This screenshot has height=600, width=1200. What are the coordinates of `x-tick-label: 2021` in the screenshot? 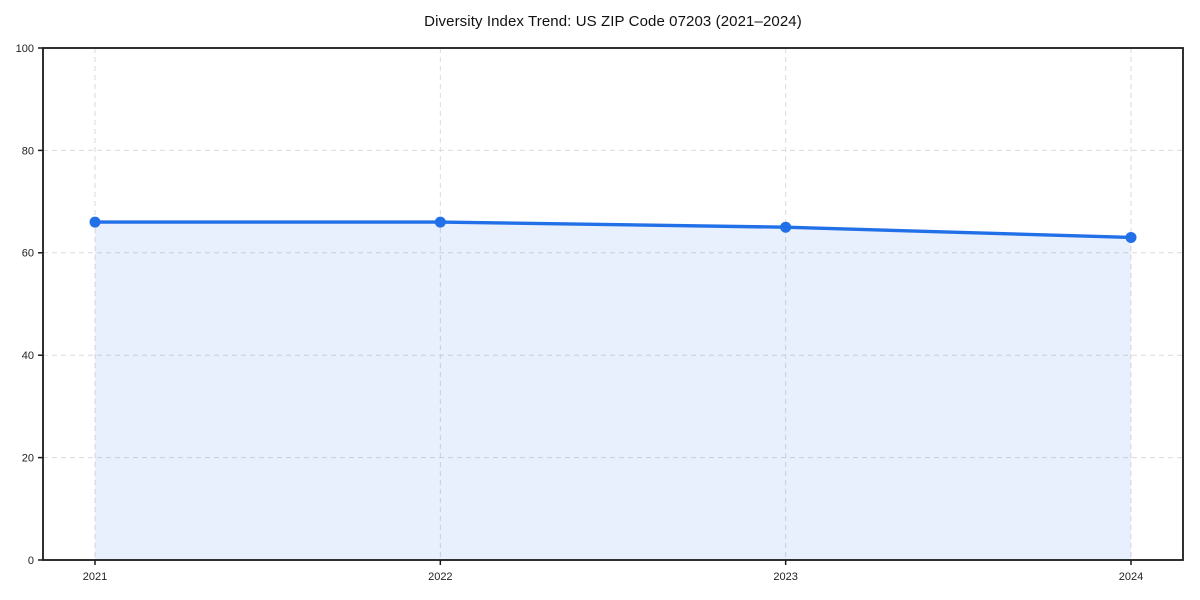 It's located at (95, 577).